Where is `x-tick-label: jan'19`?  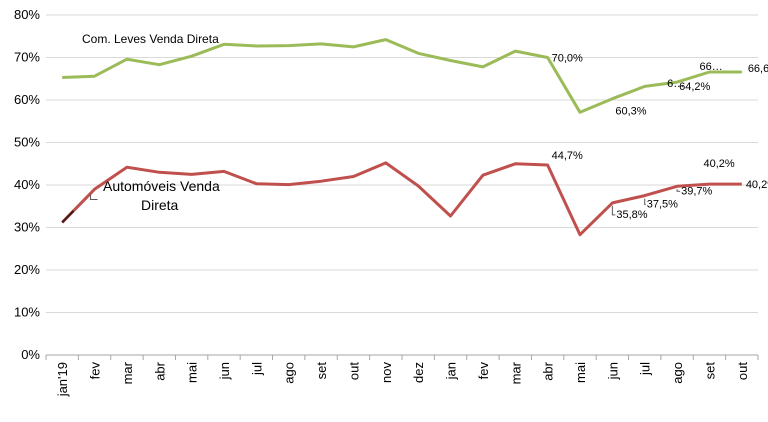 x-tick-label: jan'19 is located at coordinates (62, 379).